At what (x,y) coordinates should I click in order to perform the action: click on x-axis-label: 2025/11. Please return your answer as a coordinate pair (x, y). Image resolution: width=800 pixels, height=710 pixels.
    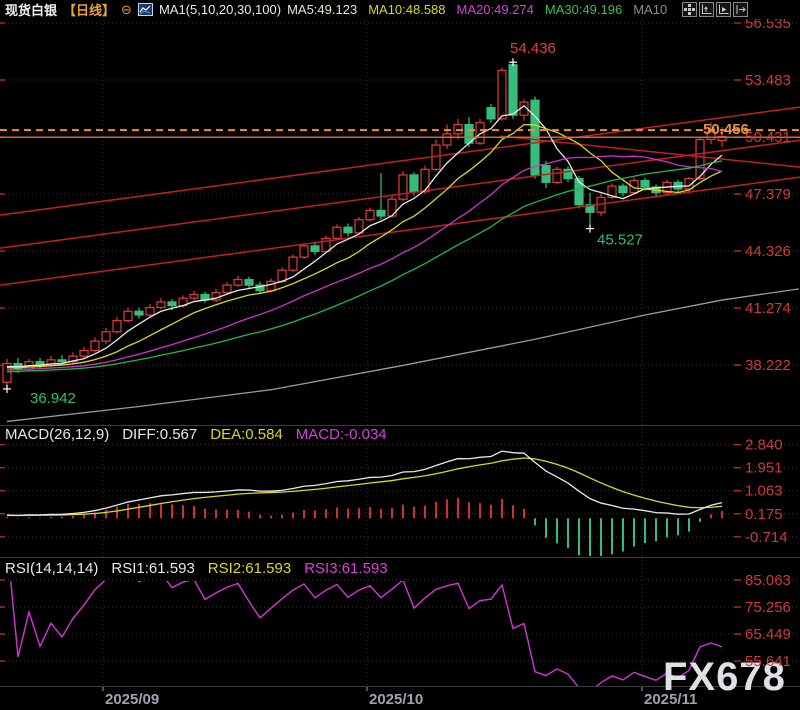
    Looking at the image, I should click on (670, 699).